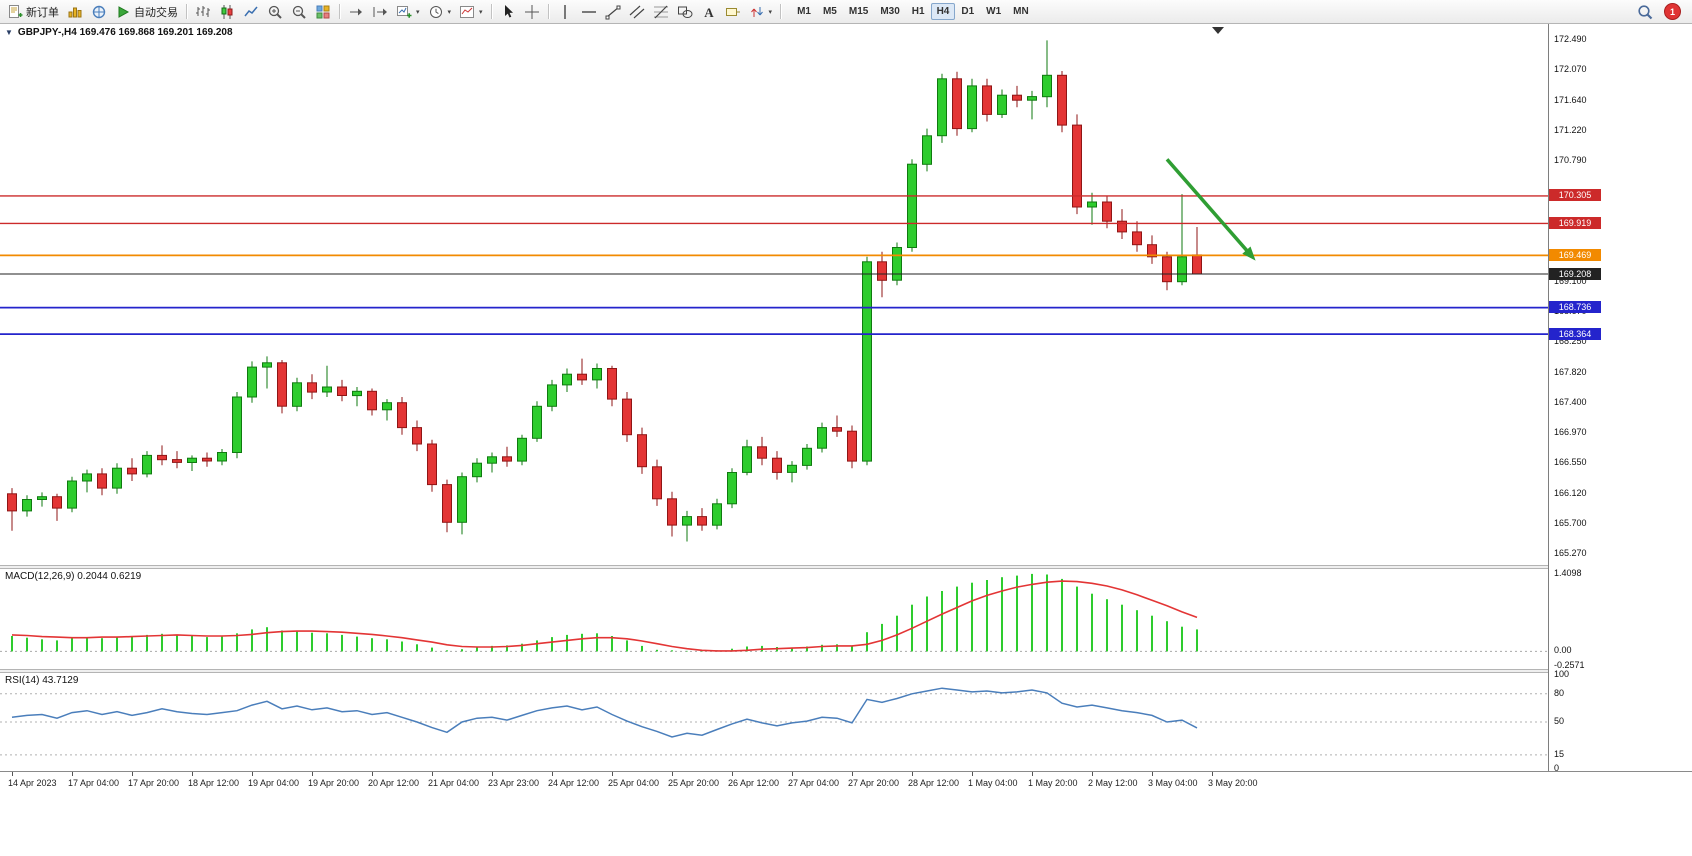 The width and height of the screenshot is (1692, 856). What do you see at coordinates (890, 11) in the screenshot?
I see `timeframe-m30: M30` at bounding box center [890, 11].